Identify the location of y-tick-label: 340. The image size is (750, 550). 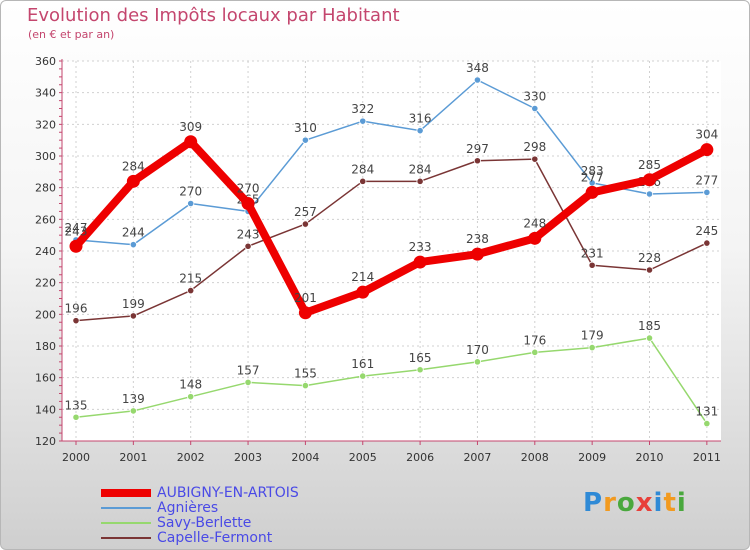
(45, 93).